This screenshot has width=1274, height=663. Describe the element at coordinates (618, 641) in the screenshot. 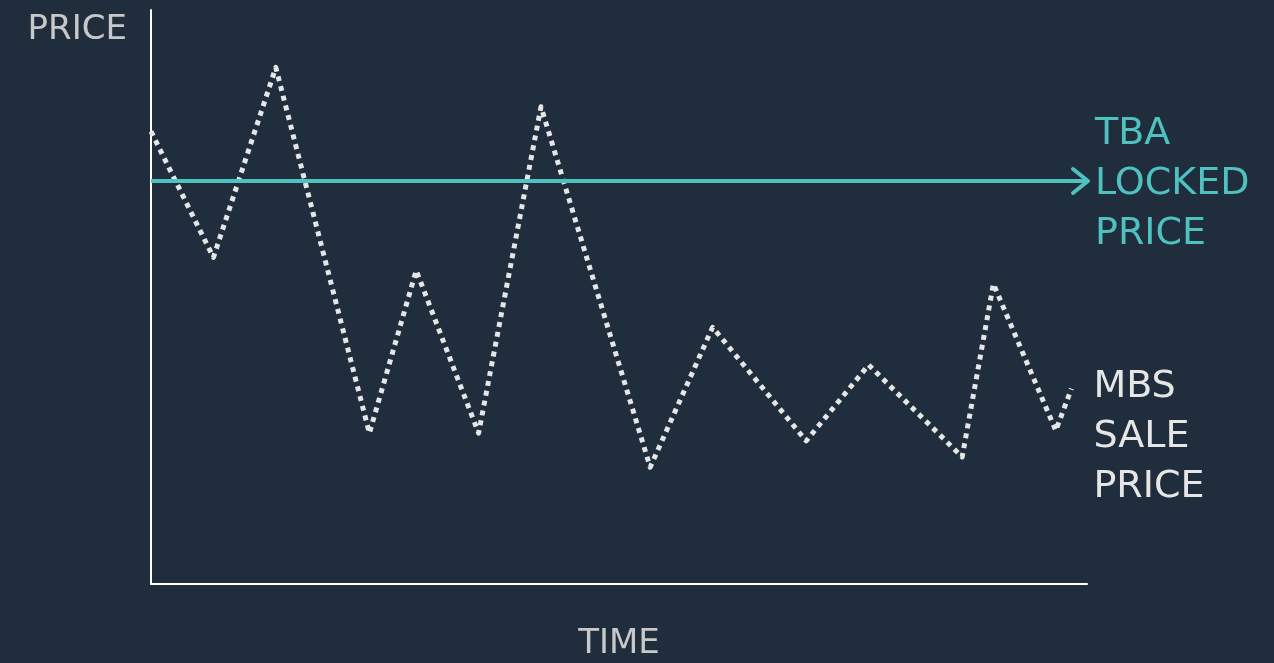

I see `x-axis-title: TIME` at that location.